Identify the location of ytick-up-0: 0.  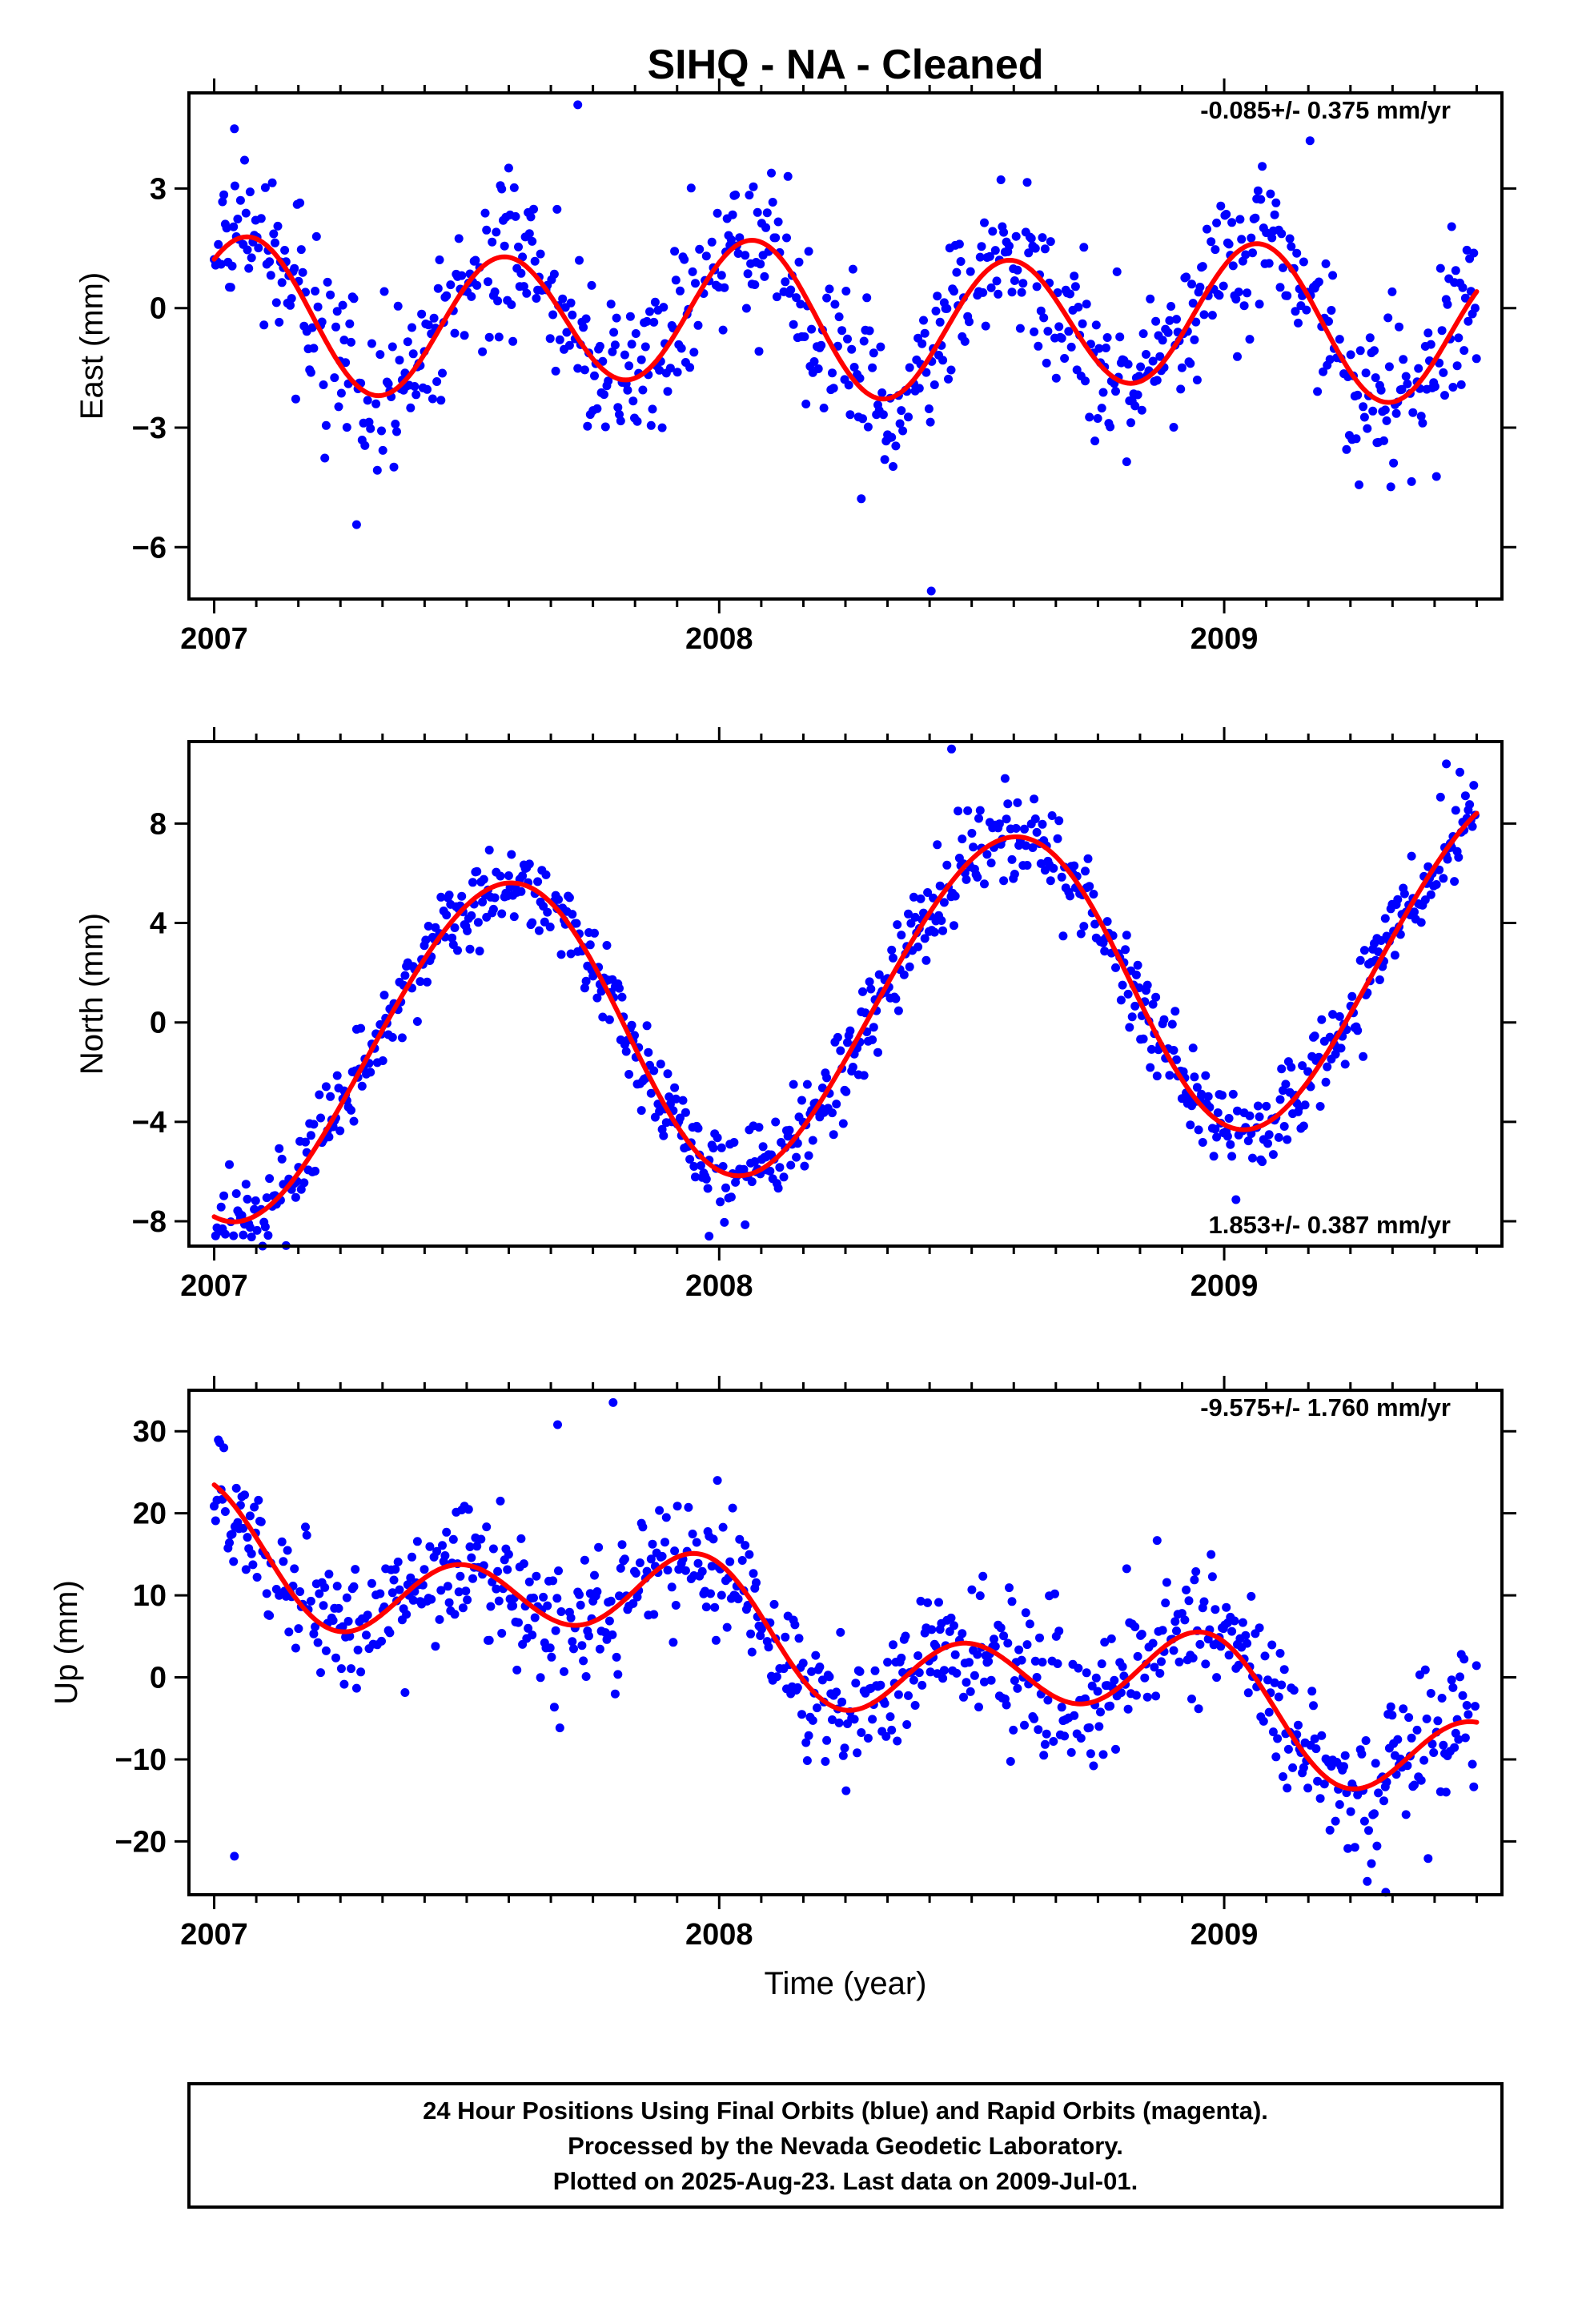
(158, 1679).